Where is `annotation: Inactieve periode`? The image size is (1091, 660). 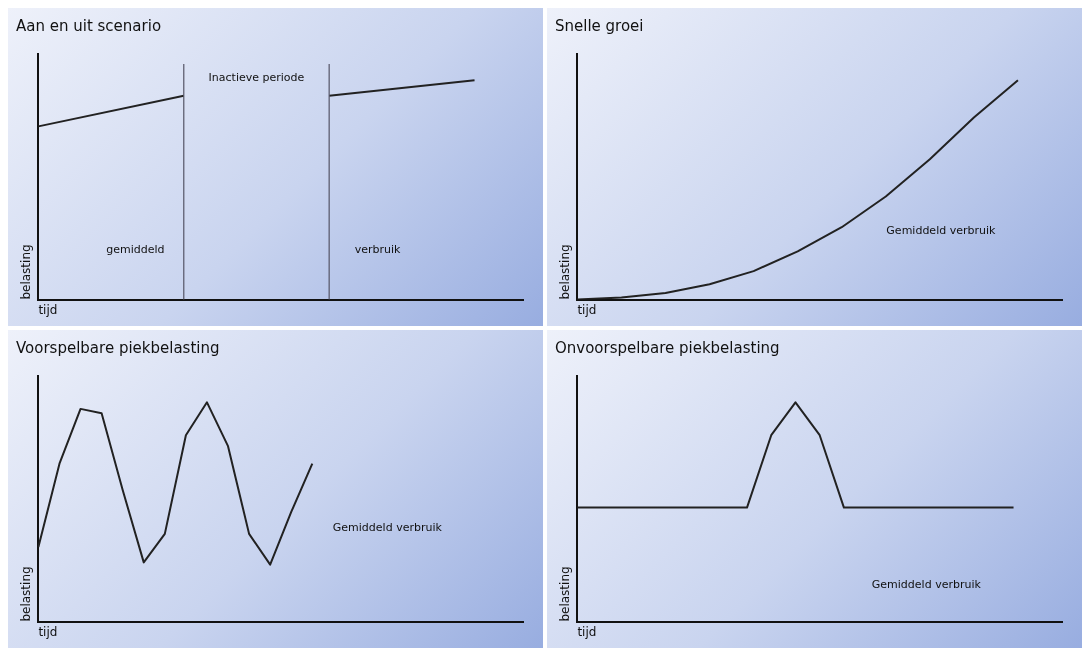
annotation: Inactieve periode is located at coordinates (256, 78).